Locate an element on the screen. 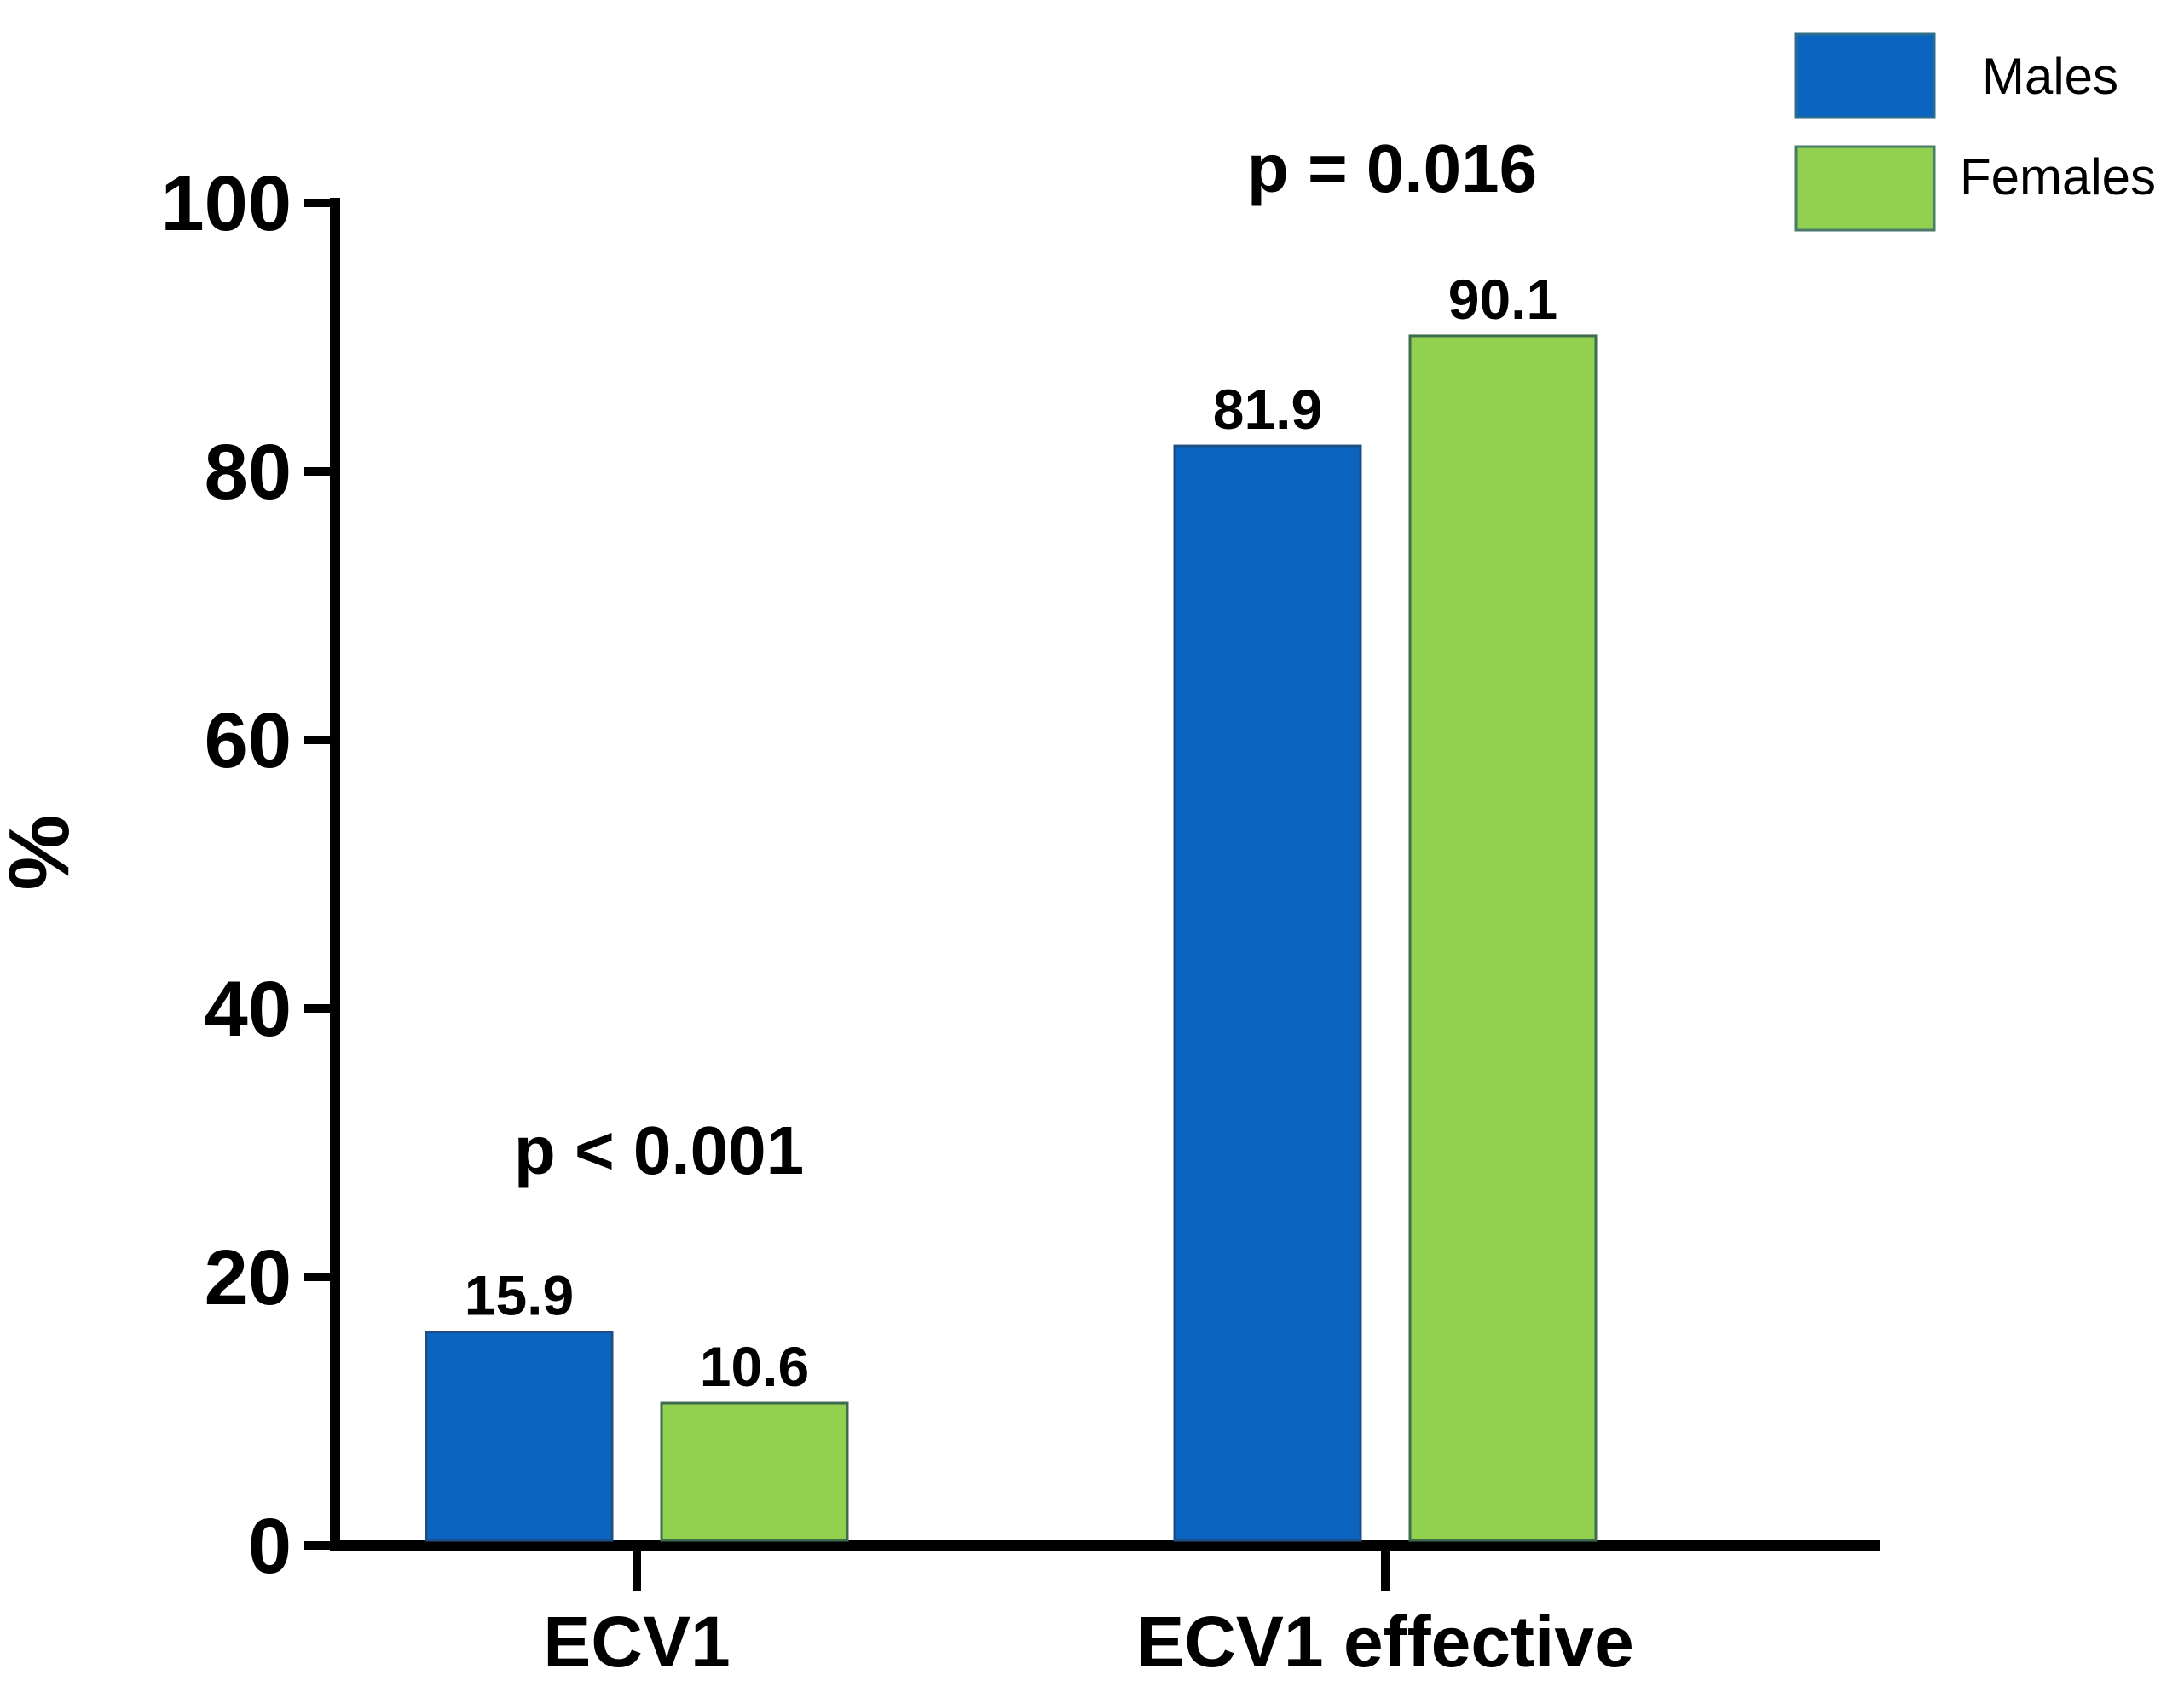 The height and width of the screenshot is (1704, 2184). y-ticks: 0 20 40 60 80 100 is located at coordinates (248, 875).